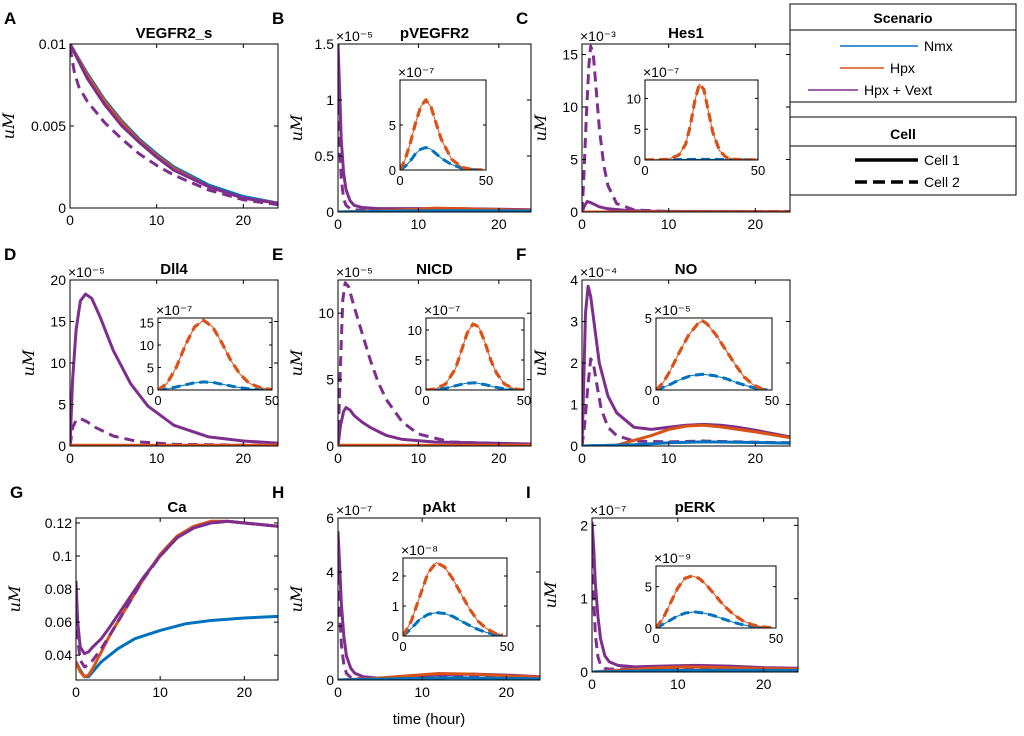  What do you see at coordinates (942, 182) in the screenshot?
I see `legend-label-cell2: Cell 2` at bounding box center [942, 182].